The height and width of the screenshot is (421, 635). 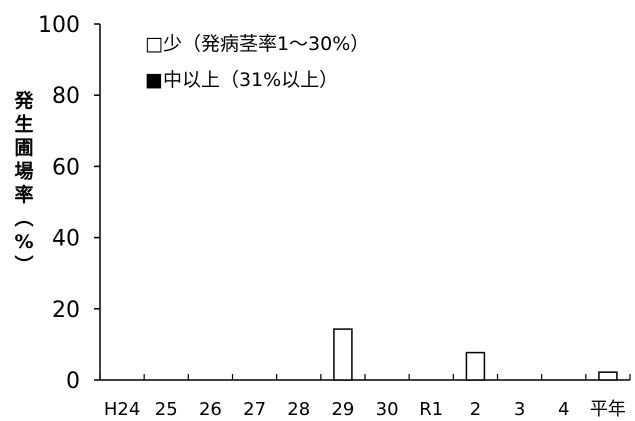 I want to click on x-tick-label: R1, so click(x=431, y=409).